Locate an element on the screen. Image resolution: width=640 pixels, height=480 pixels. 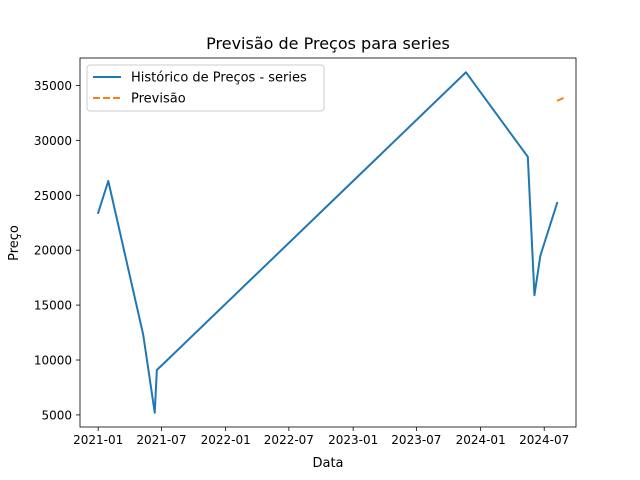
x-tick-label: 2022-01 is located at coordinates (226, 440).